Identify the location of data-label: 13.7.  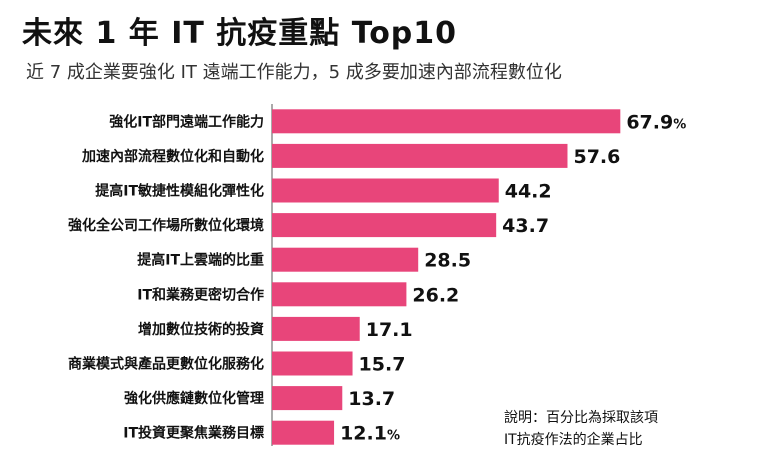
(371, 399).